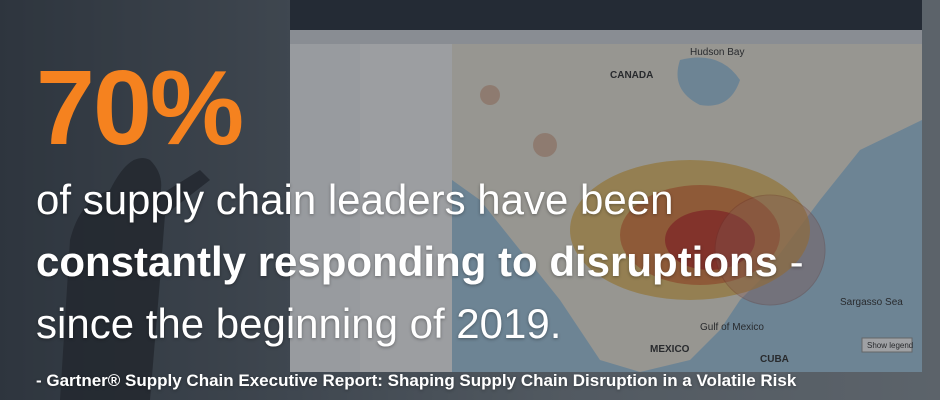 This screenshot has width=940, height=400. What do you see at coordinates (732, 327) in the screenshot?
I see `map-label: Gulf of Mexico` at bounding box center [732, 327].